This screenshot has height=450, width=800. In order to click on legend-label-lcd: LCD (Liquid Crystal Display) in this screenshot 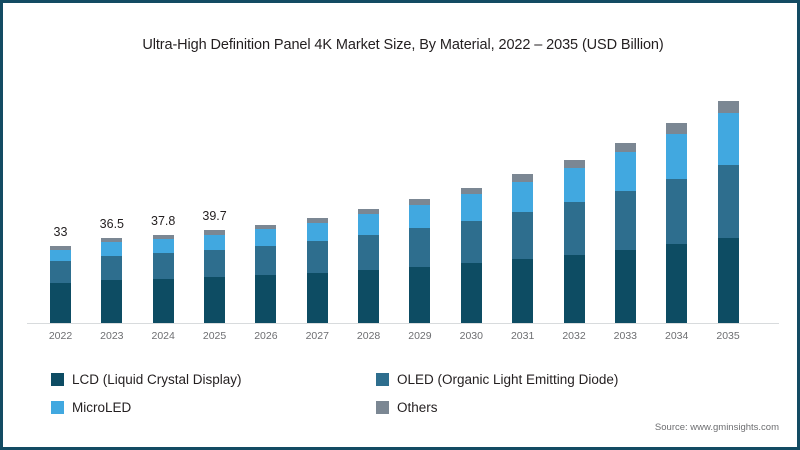, I will do `click(157, 379)`.